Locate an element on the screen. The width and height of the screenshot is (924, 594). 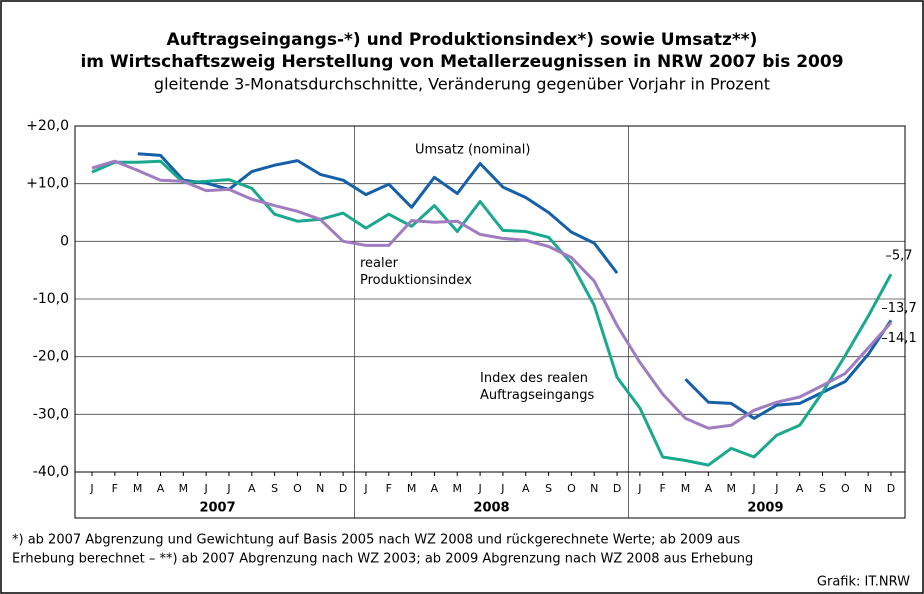
y-tick-label: -30,0 is located at coordinates (51, 414).